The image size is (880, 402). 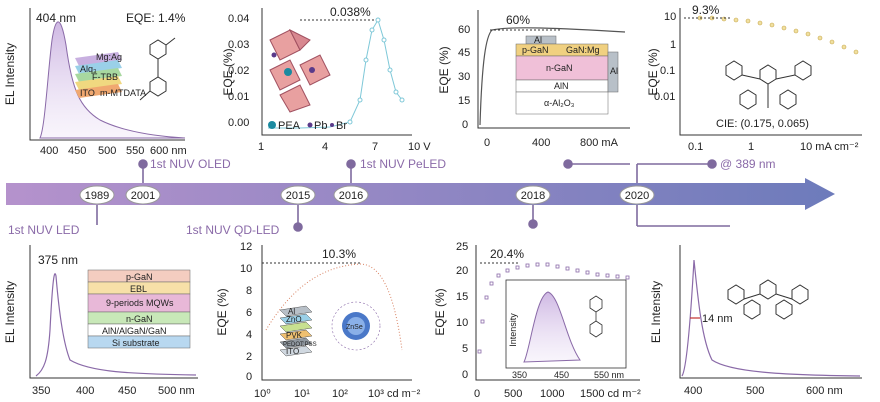 I want to click on milestone-nuv-qdled: 1st NUV QD-LED, so click(x=233, y=230).